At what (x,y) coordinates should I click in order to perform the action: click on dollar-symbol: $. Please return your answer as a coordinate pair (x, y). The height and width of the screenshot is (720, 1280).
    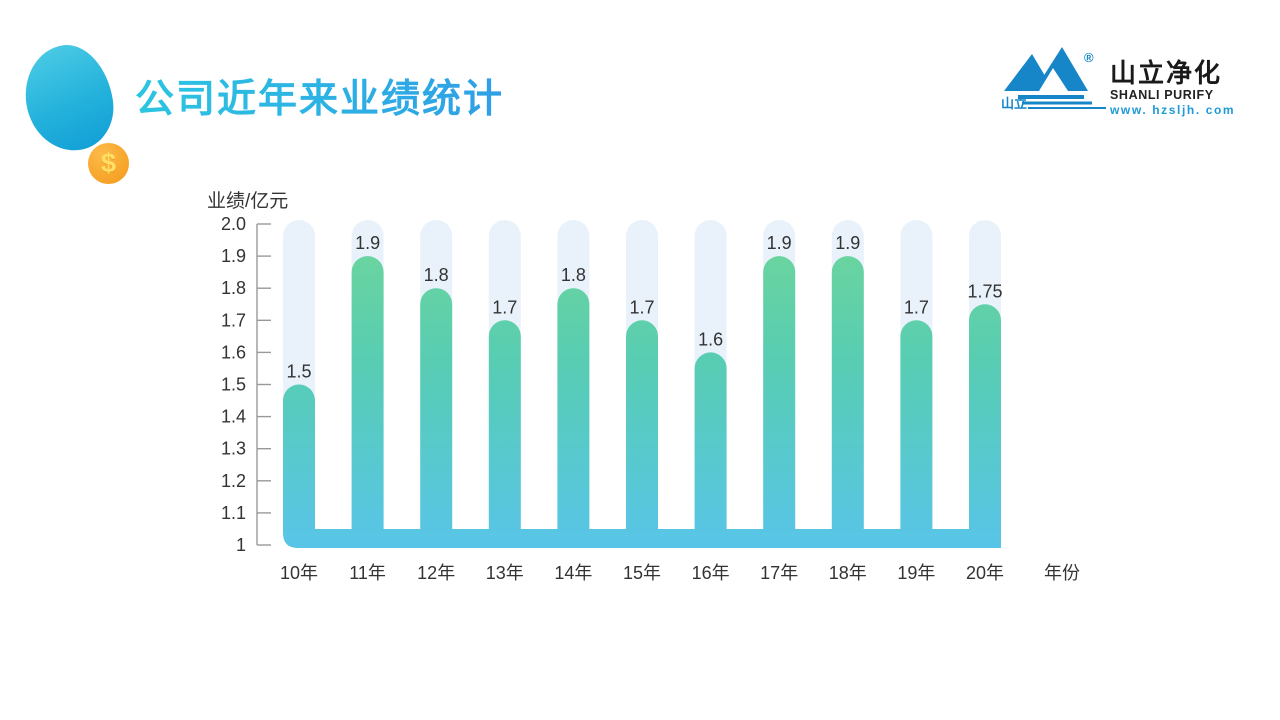
    Looking at the image, I should click on (108, 163).